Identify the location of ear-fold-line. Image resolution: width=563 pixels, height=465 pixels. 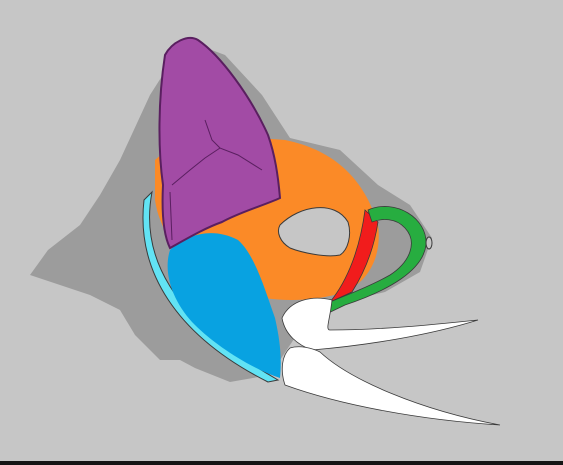
(212, 134).